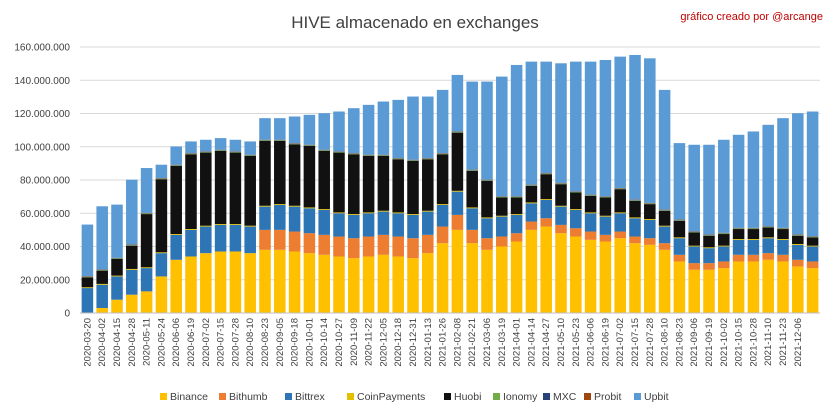 This screenshot has height=417, width=832. Describe the element at coordinates (280, 342) in the screenshot. I see `x-tick-label: 2020-09-05` at that location.